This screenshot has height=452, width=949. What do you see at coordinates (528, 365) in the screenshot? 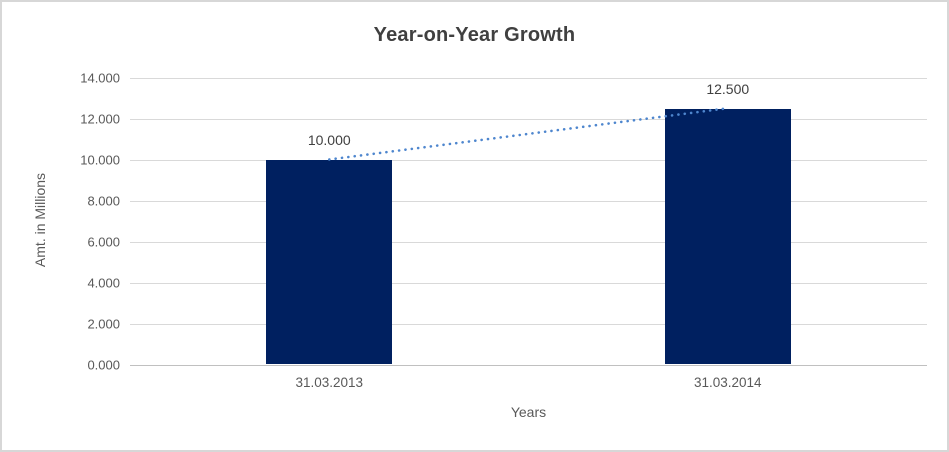
I see `x-axis-line` at bounding box center [528, 365].